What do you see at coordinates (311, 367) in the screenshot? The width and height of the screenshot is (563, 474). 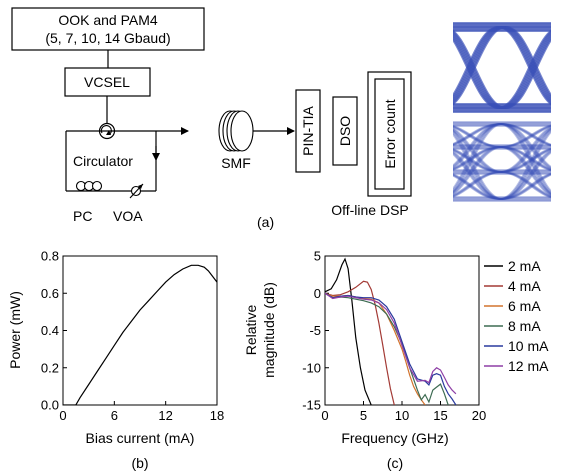 I see `y-tick-label: -10` at bounding box center [311, 367].